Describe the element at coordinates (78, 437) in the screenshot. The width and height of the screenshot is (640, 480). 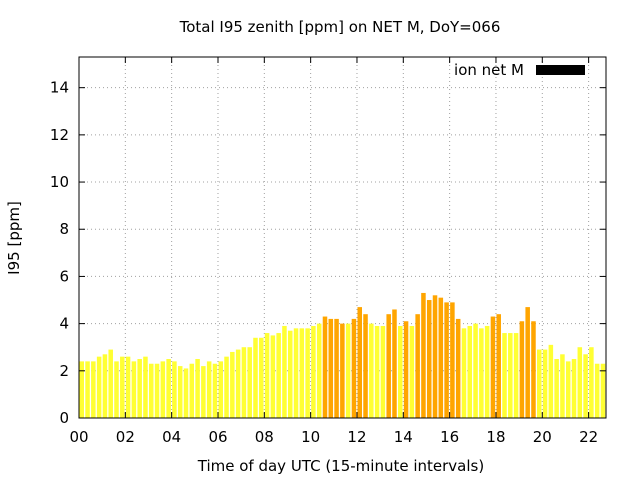
I see `x-tick-label: 00` at that location.